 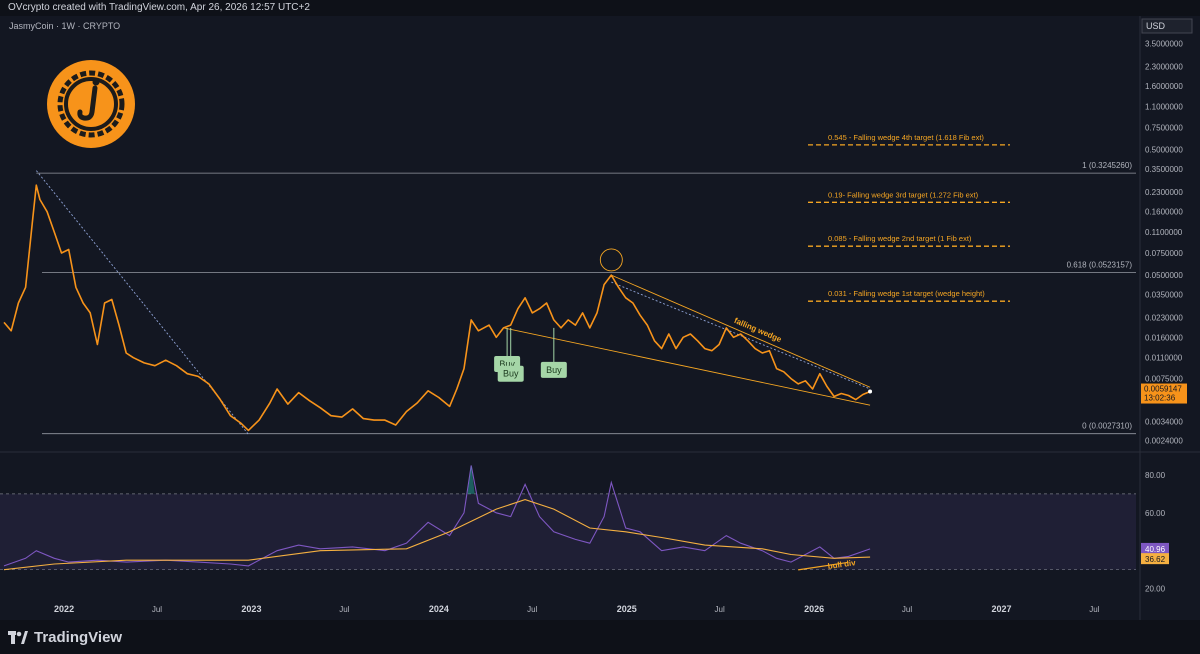 I want to click on price-tick-label: 0.0024000, so click(x=1164, y=441).